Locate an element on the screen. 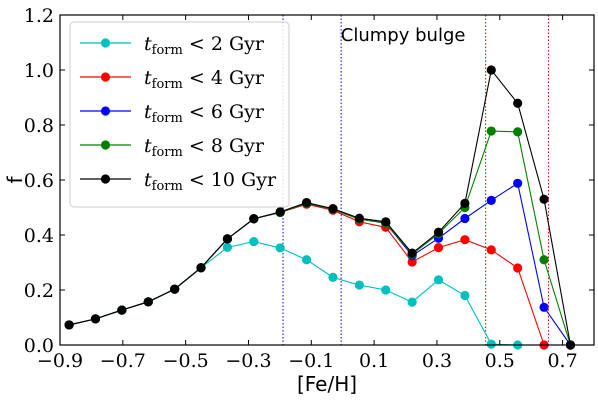  x-tick-label: −0.3 is located at coordinates (248, 361).